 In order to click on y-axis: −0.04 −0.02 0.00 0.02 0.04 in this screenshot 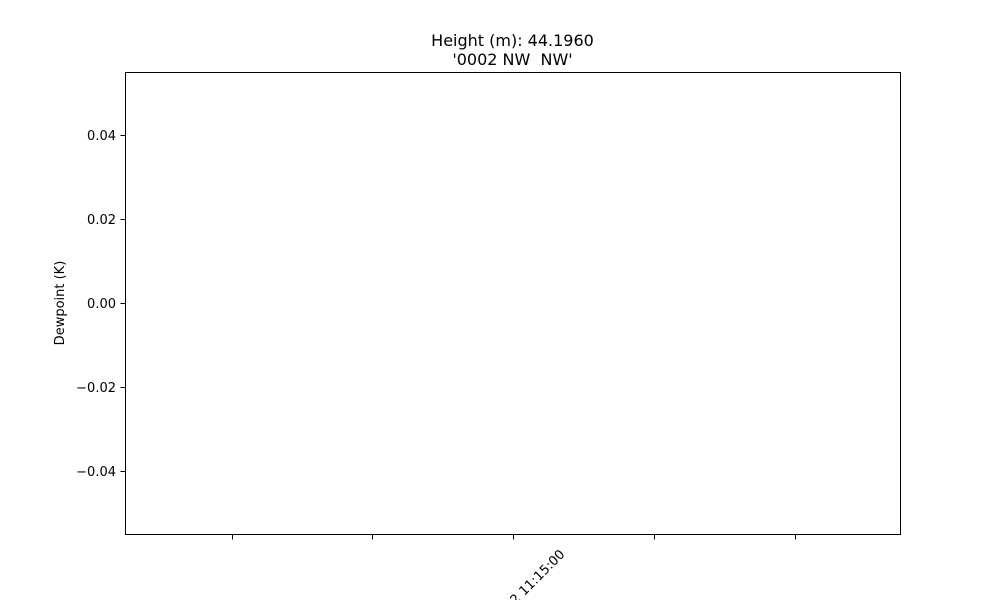, I will do `click(101, 304)`.